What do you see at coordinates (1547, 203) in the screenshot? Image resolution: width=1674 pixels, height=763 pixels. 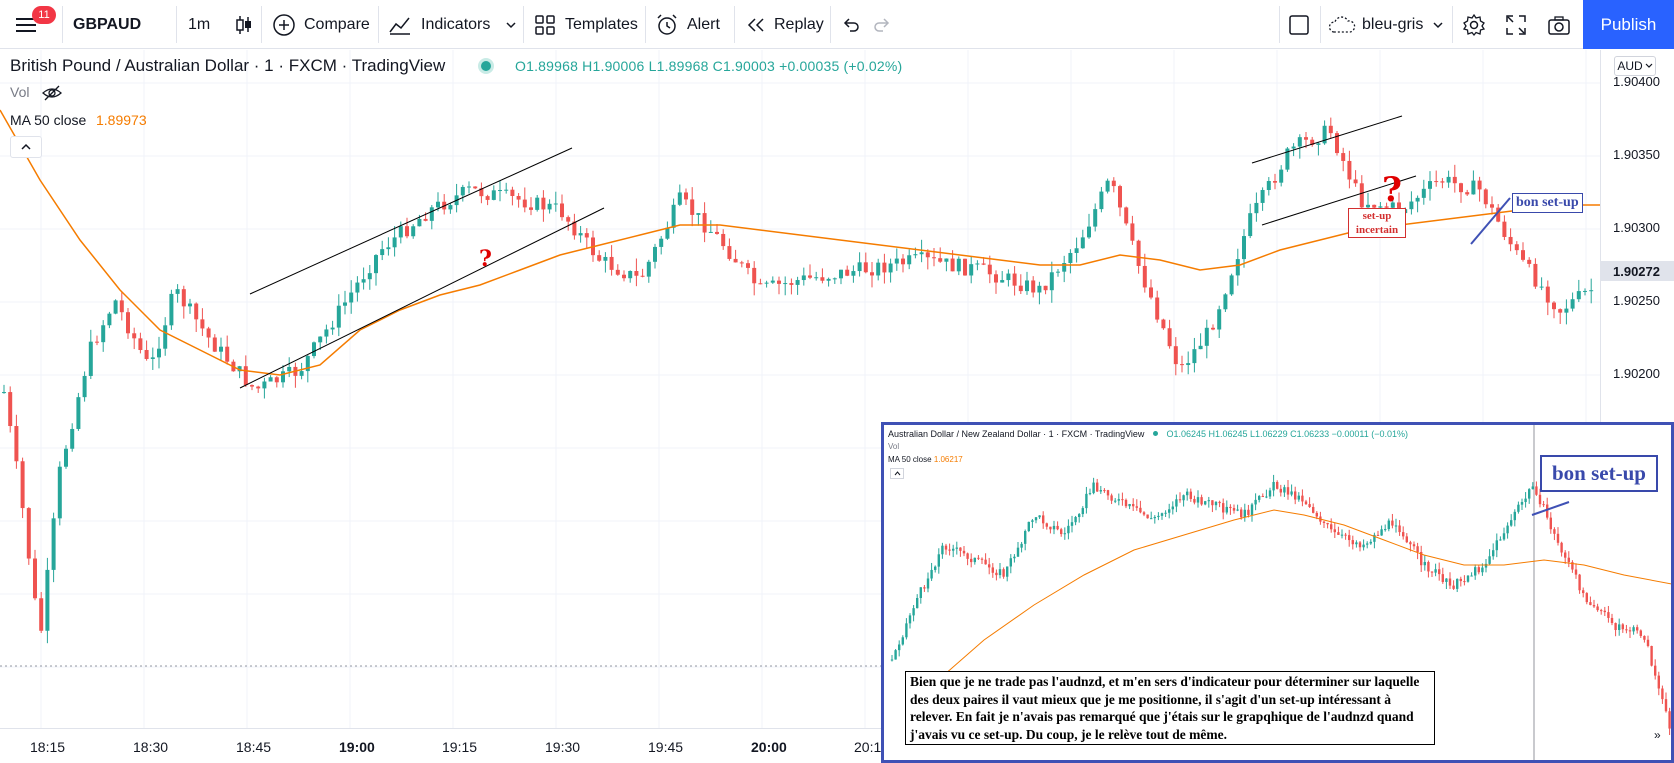 I see `bon-setup-label: bon set-up` at bounding box center [1547, 203].